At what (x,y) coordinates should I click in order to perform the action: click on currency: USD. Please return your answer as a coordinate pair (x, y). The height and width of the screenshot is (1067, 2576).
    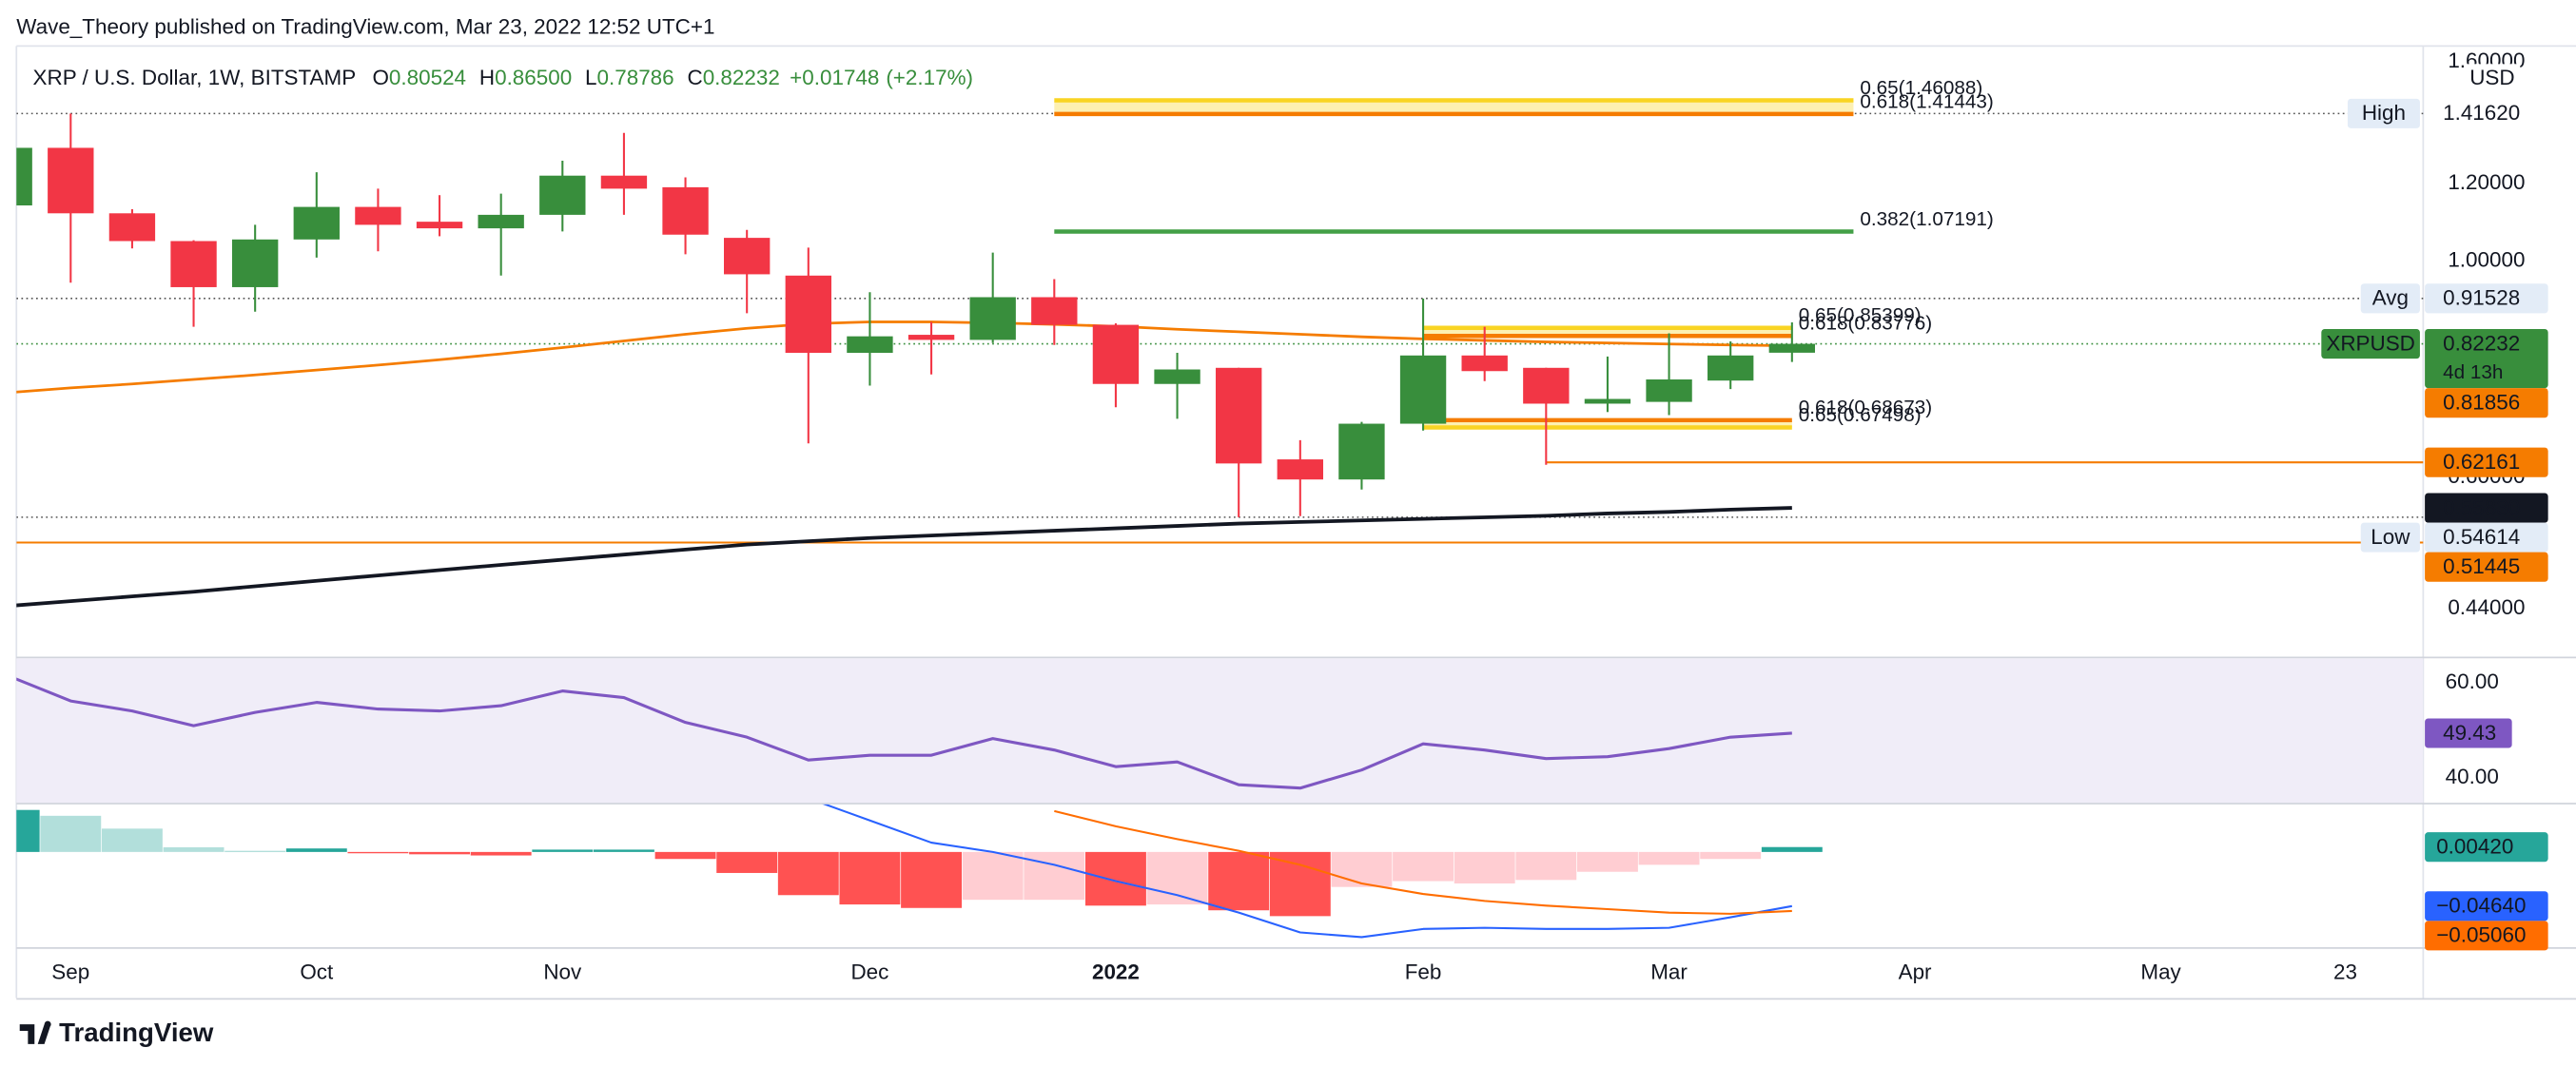
    Looking at the image, I should click on (2492, 77).